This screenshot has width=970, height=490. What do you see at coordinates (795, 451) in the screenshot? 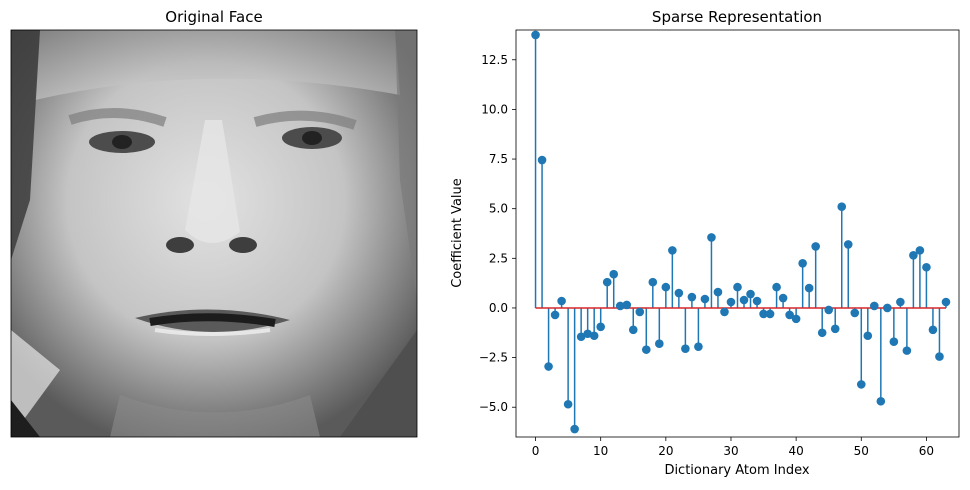
I see `x-tick-label: 40` at bounding box center [795, 451].